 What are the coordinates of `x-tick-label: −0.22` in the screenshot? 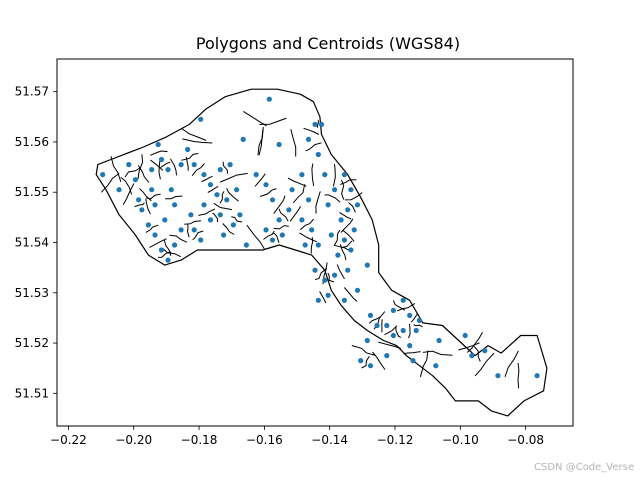 It's located at (68, 440).